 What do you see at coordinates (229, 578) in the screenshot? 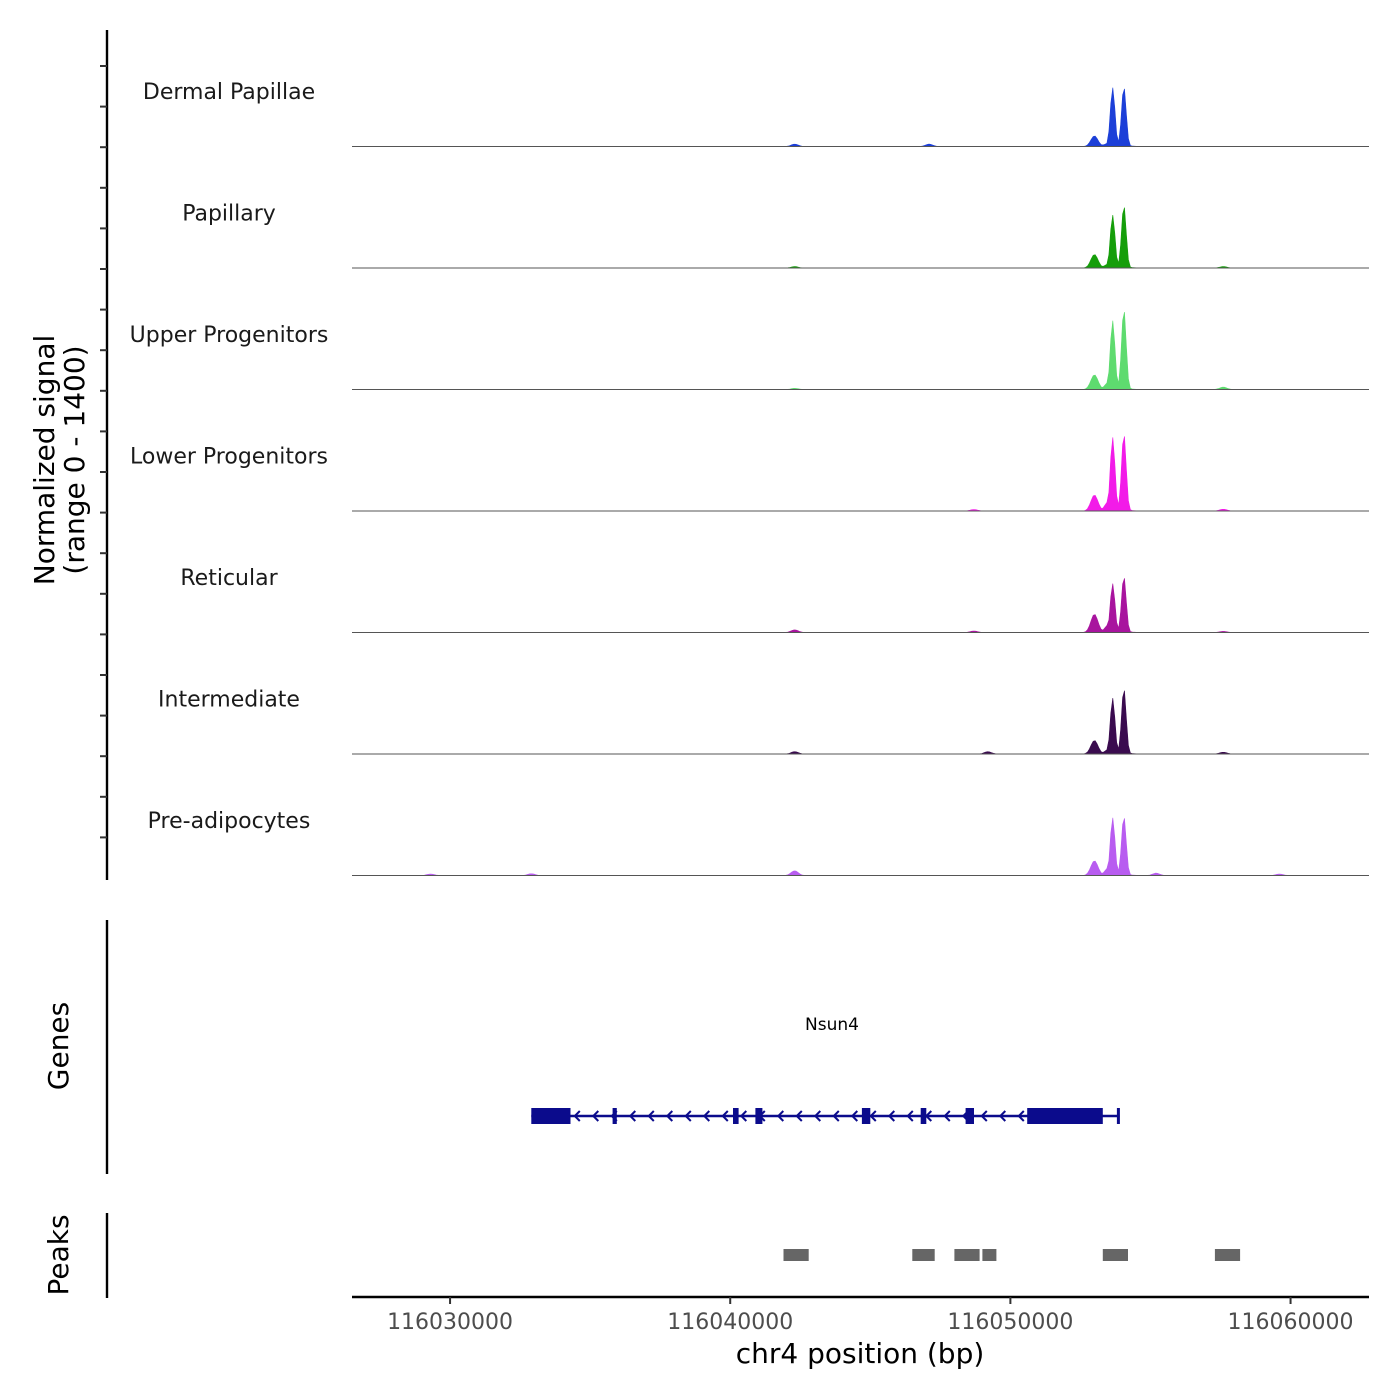
I see `track-label-4: Reticular` at bounding box center [229, 578].